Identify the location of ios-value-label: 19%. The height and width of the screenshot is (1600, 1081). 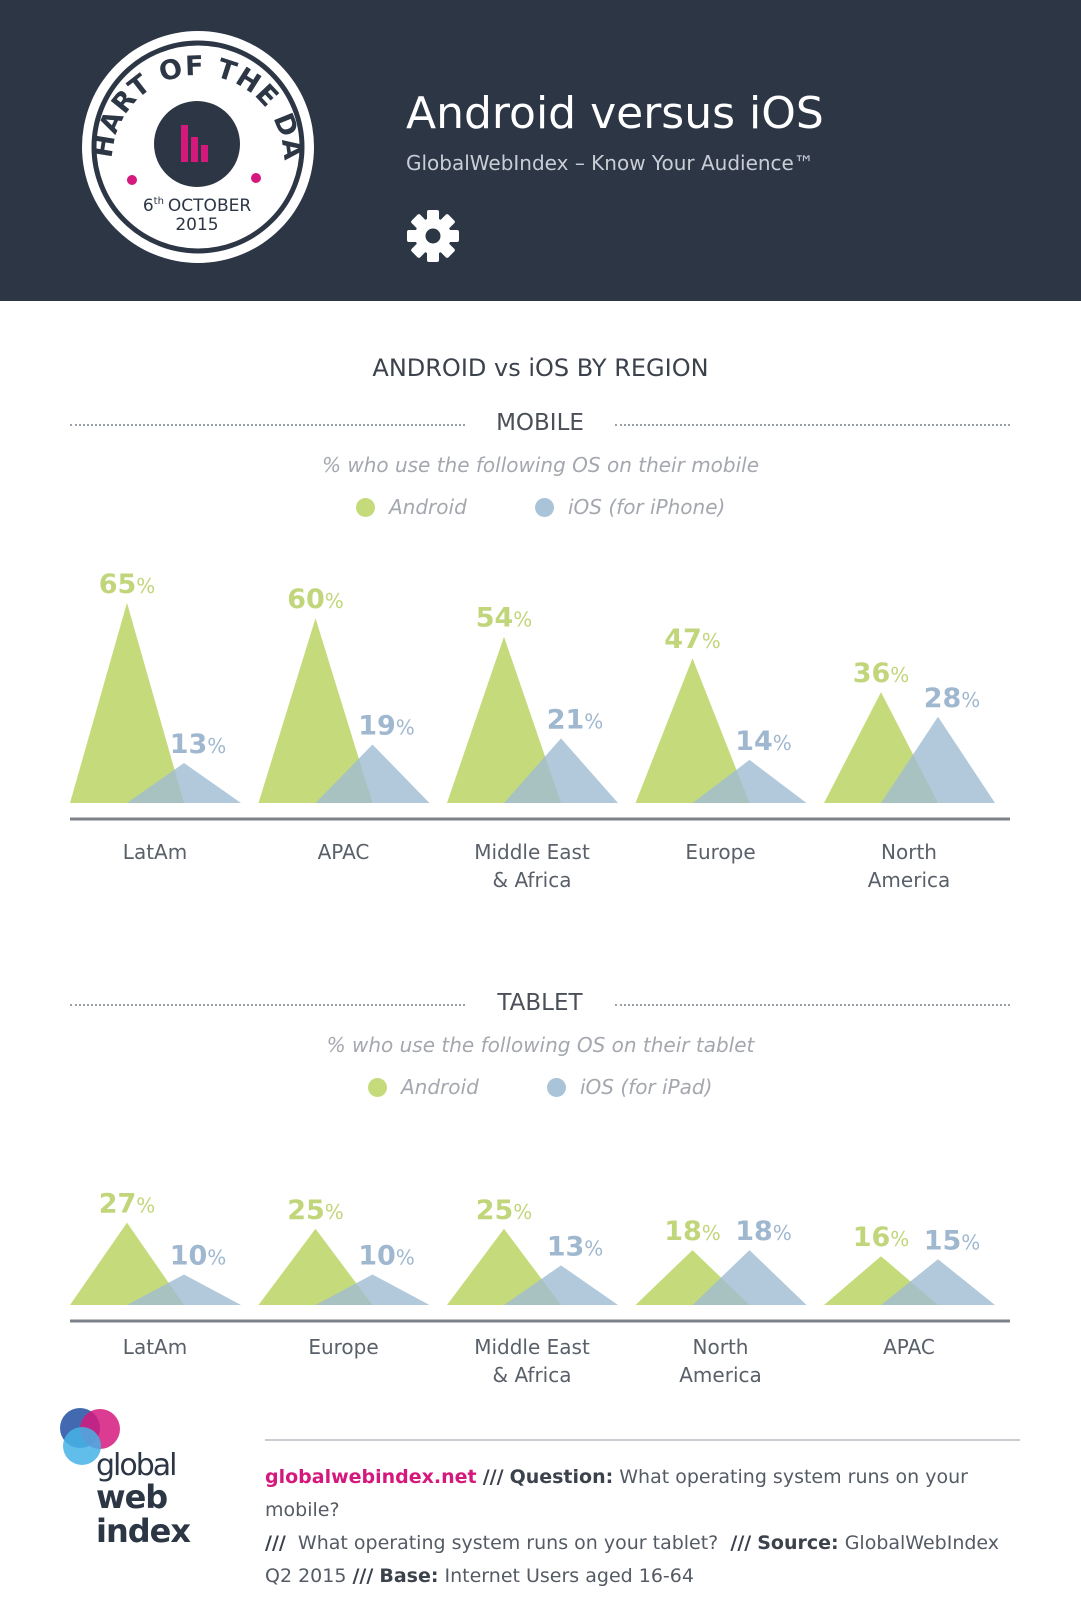
(386, 725).